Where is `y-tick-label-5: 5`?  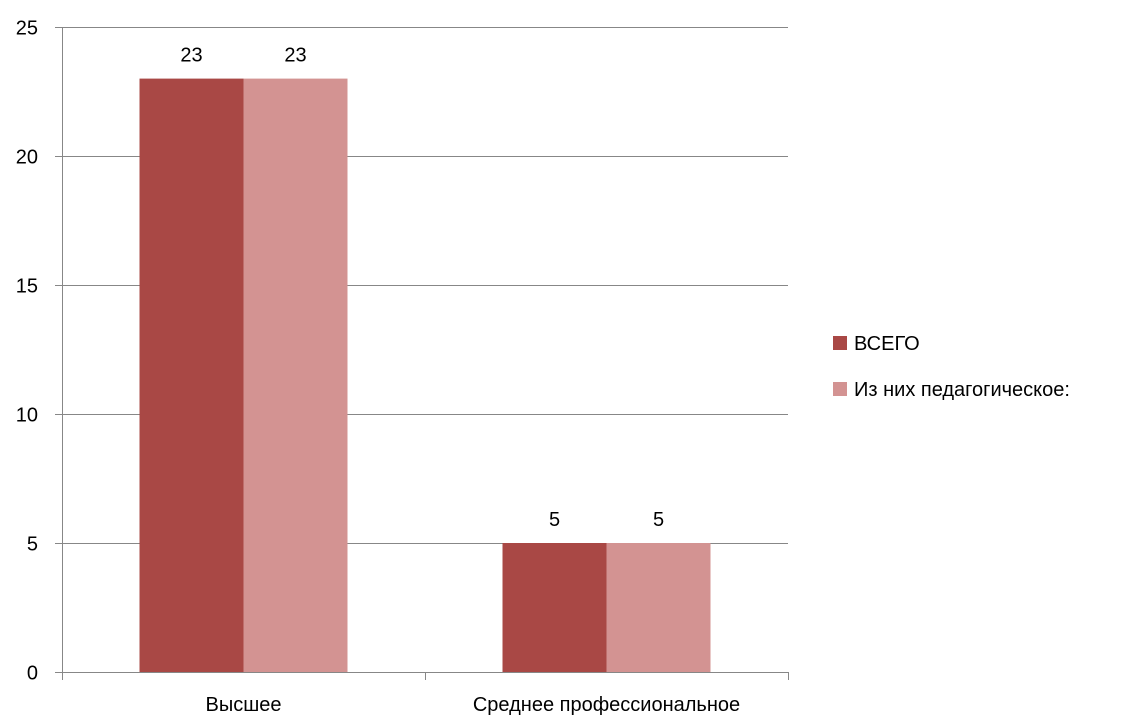 y-tick-label-5: 5 is located at coordinates (32, 545).